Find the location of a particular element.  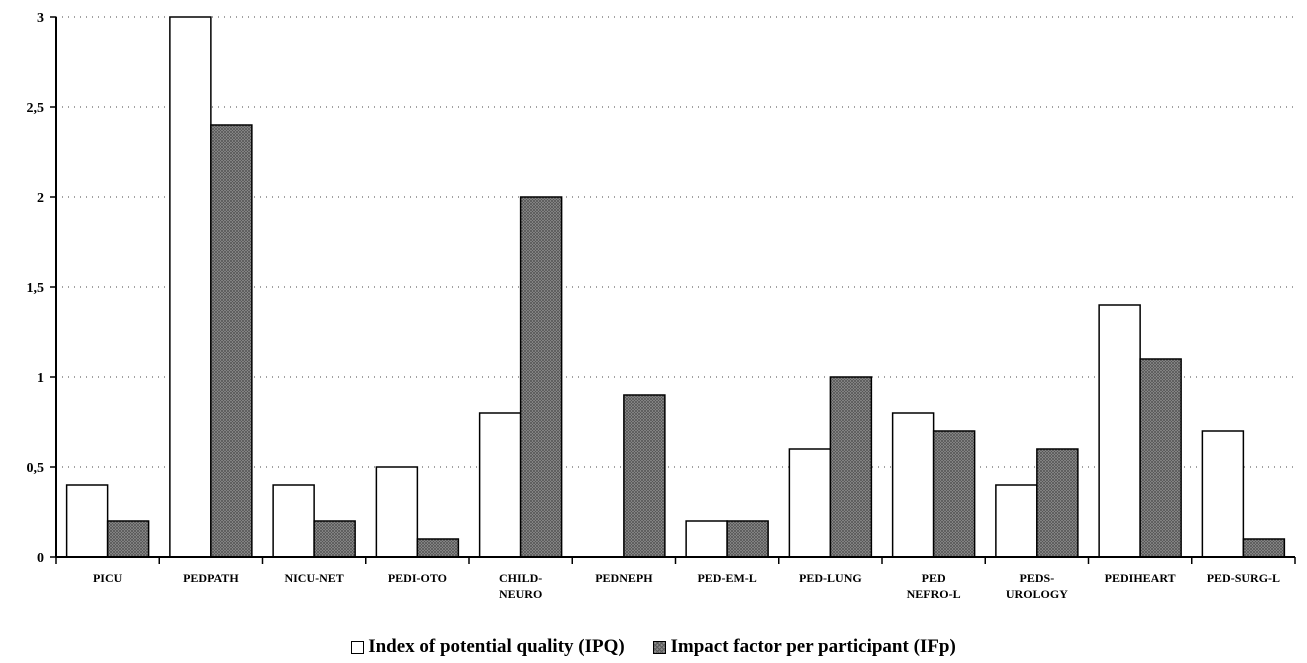

y-tick-label: 0 is located at coordinates (40, 558).